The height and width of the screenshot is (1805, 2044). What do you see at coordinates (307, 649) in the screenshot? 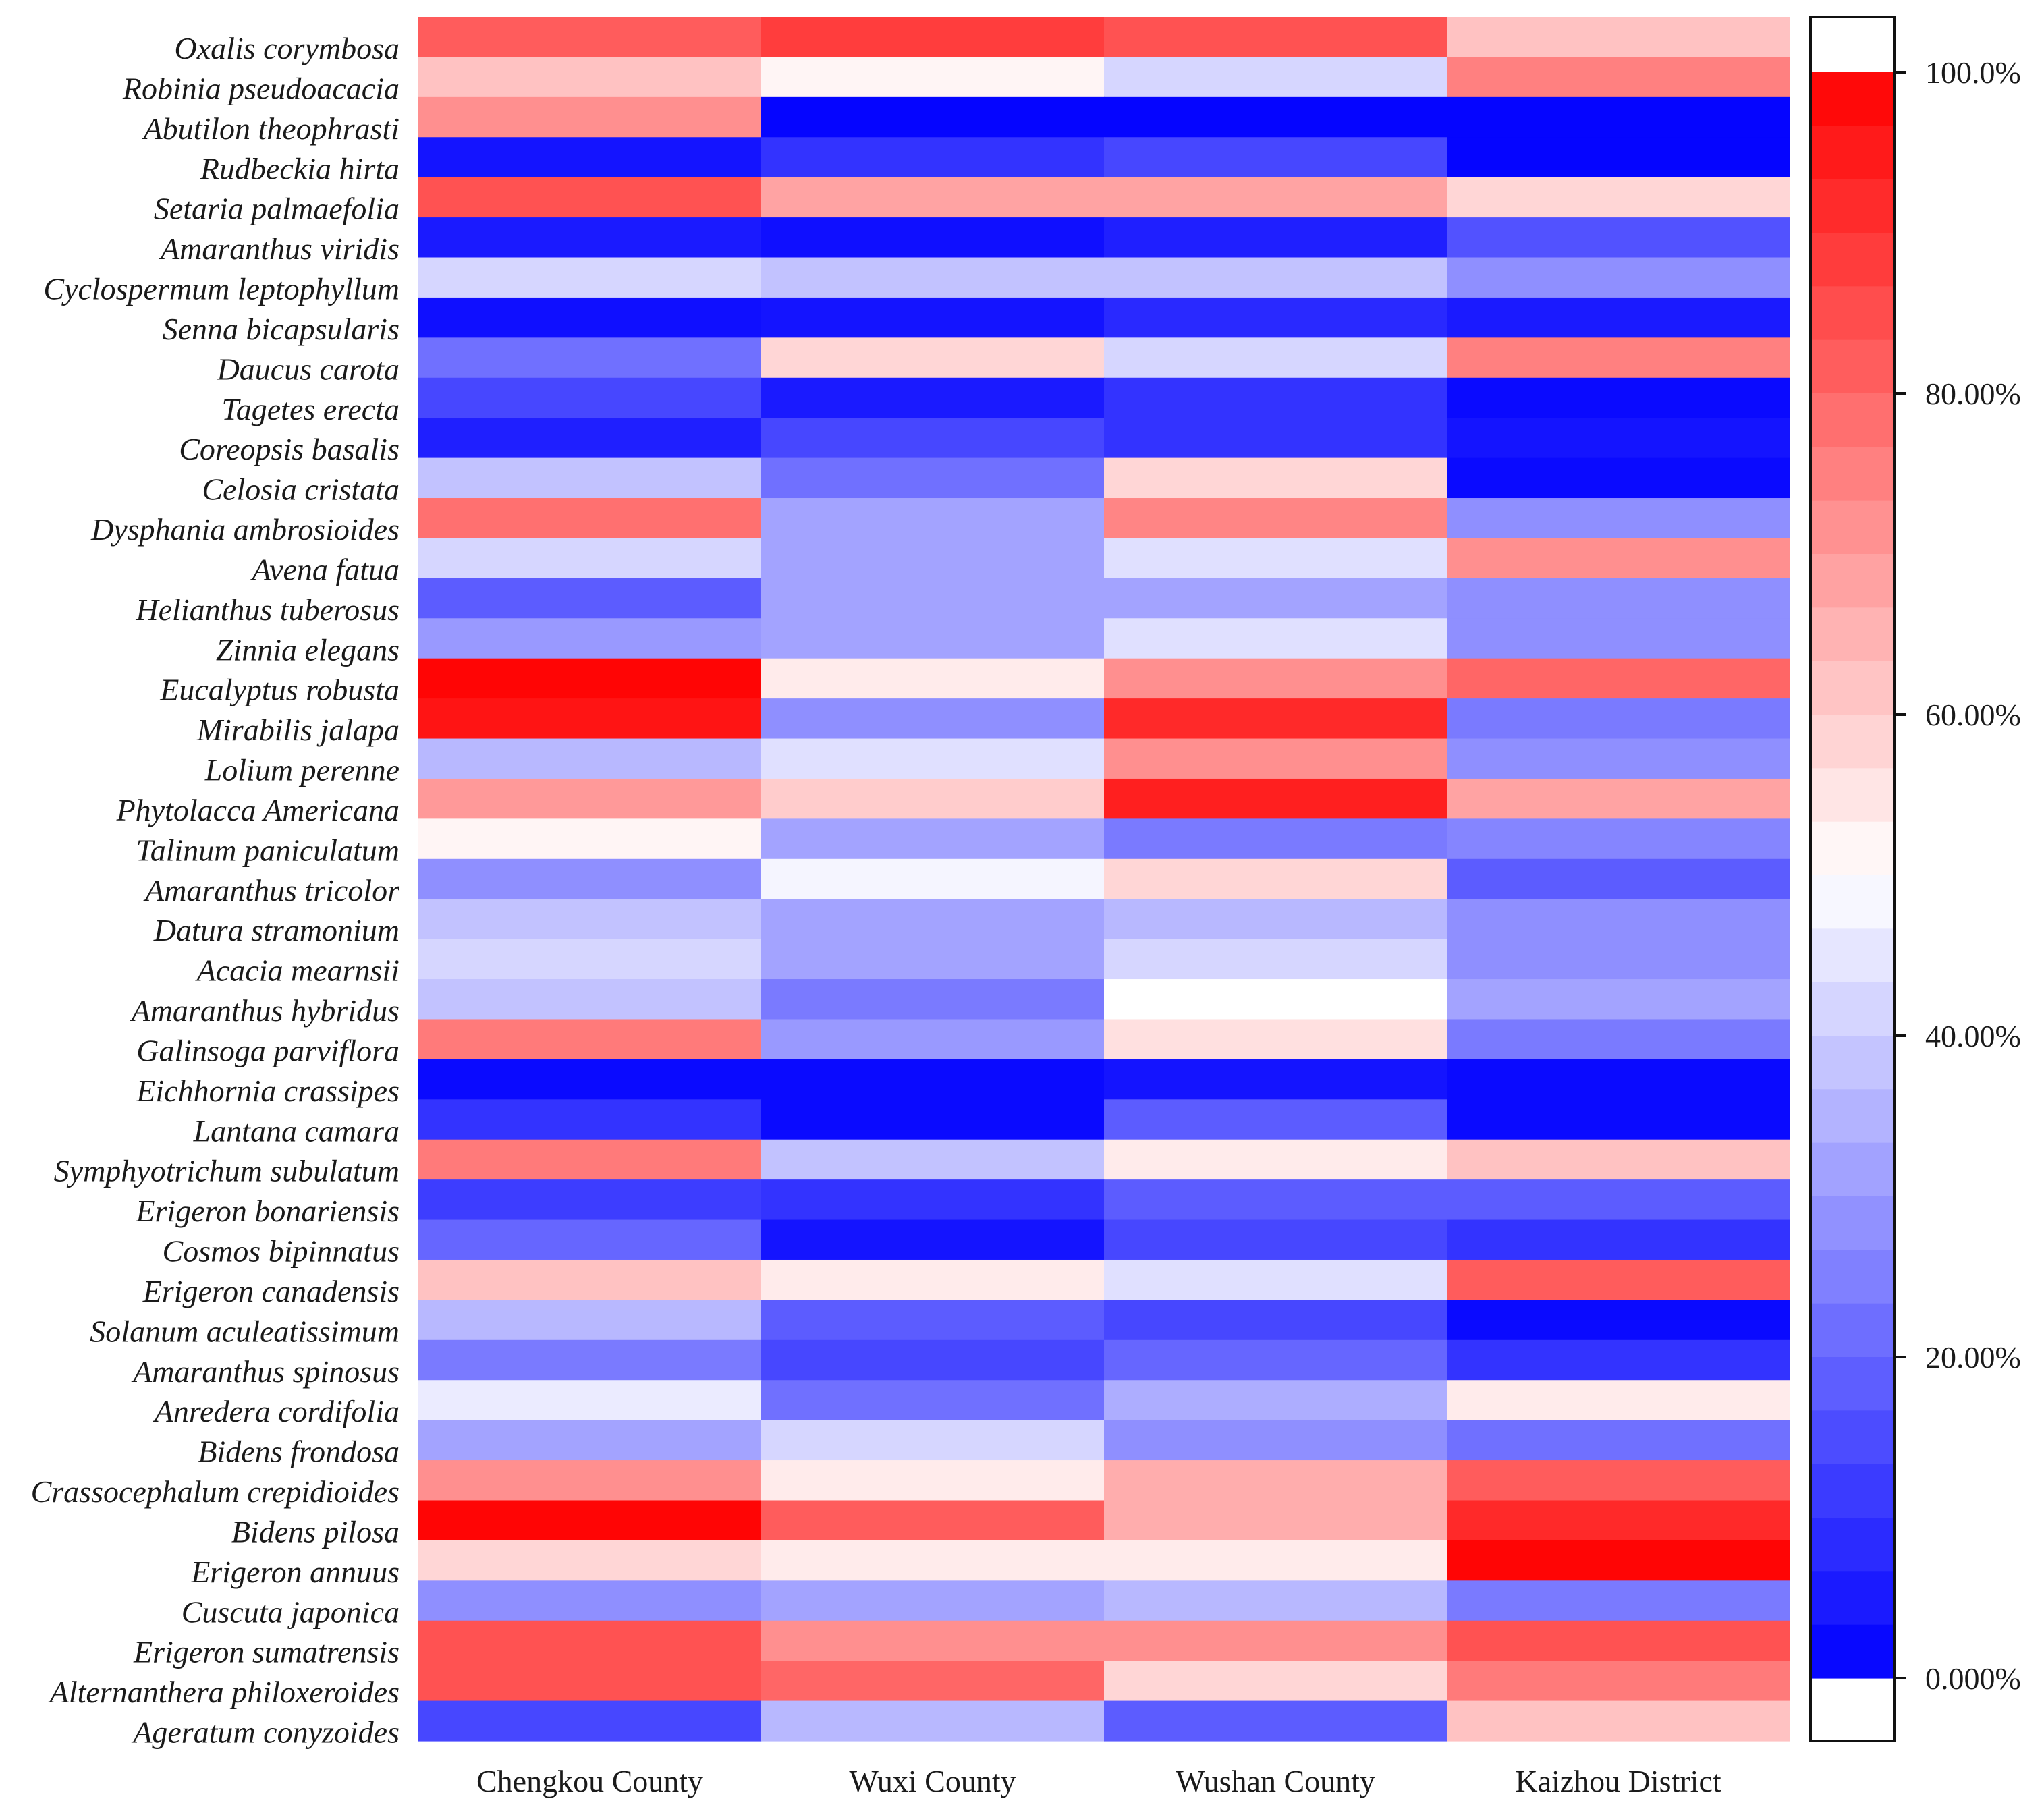
I see `row-label: Zinnia elegans` at bounding box center [307, 649].